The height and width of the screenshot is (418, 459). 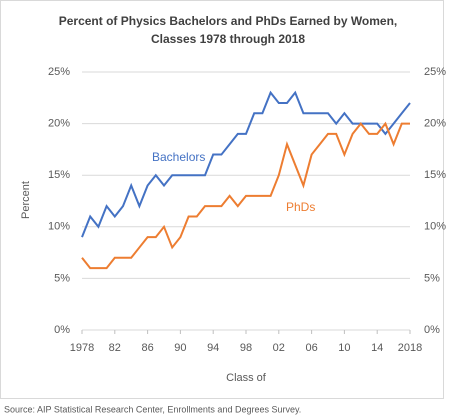 I want to click on x-tick-label: 90, so click(x=180, y=348).